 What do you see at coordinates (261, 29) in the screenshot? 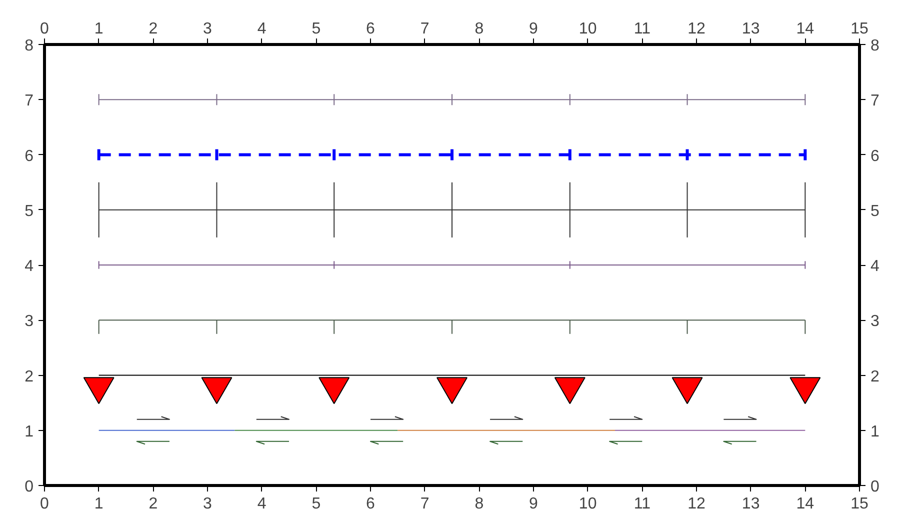
I see `x-tick-label: 4` at bounding box center [261, 29].